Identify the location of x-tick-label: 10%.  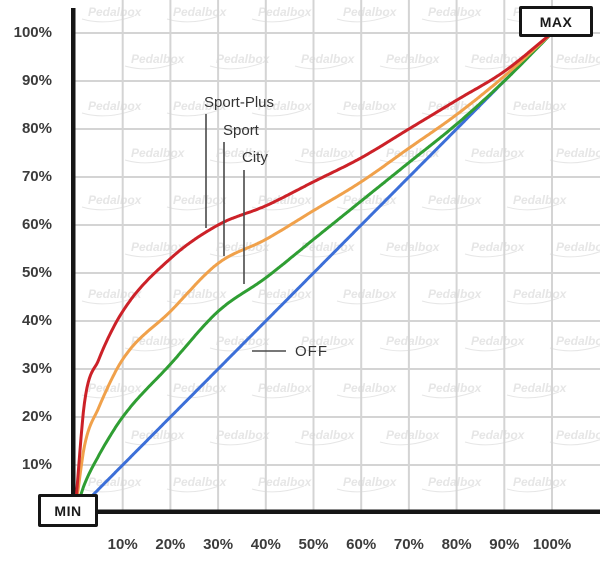
(122, 544).